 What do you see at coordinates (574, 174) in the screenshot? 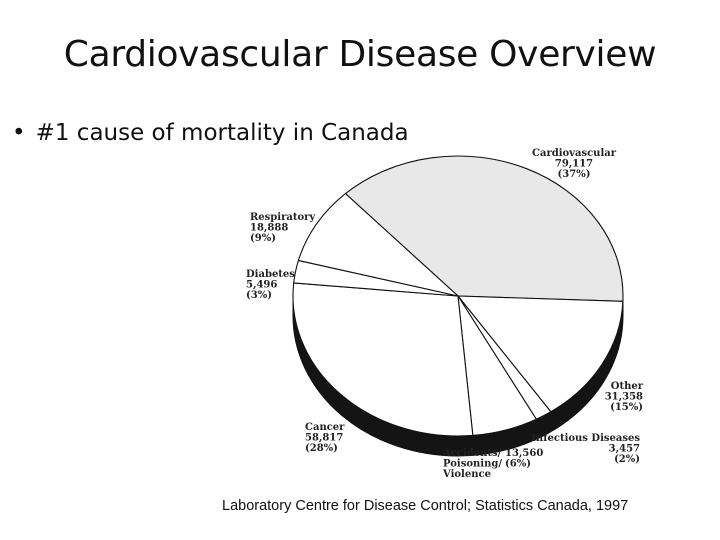
I see `label-cardiovascular-percent: (37%)` at bounding box center [574, 174].